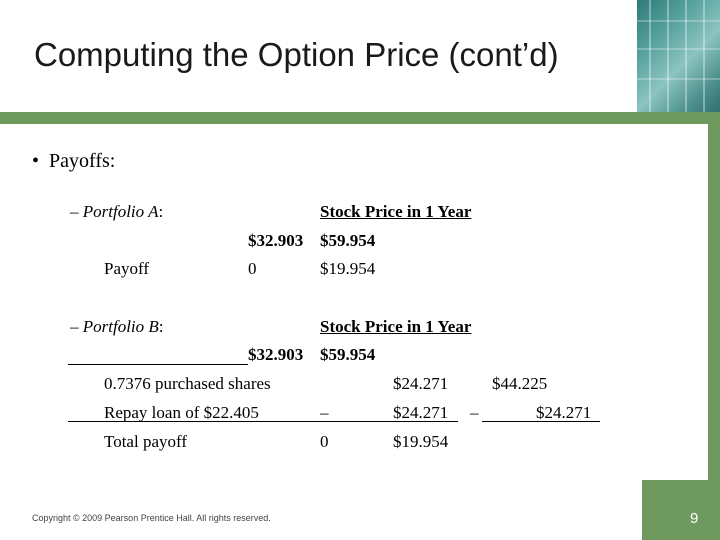 This screenshot has height=540, width=720. Describe the element at coordinates (678, 59) in the screenshot. I see `header-photo` at that location.